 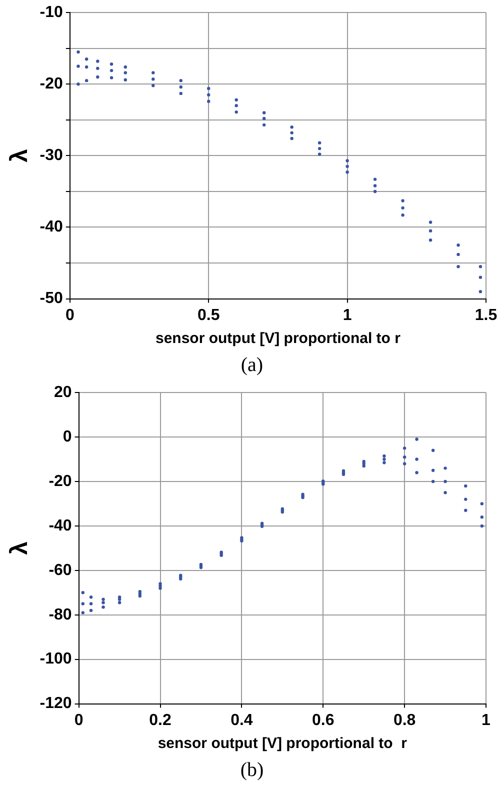 What do you see at coordinates (241, 720) in the screenshot?
I see `x-tick-label: 0.4` at bounding box center [241, 720].